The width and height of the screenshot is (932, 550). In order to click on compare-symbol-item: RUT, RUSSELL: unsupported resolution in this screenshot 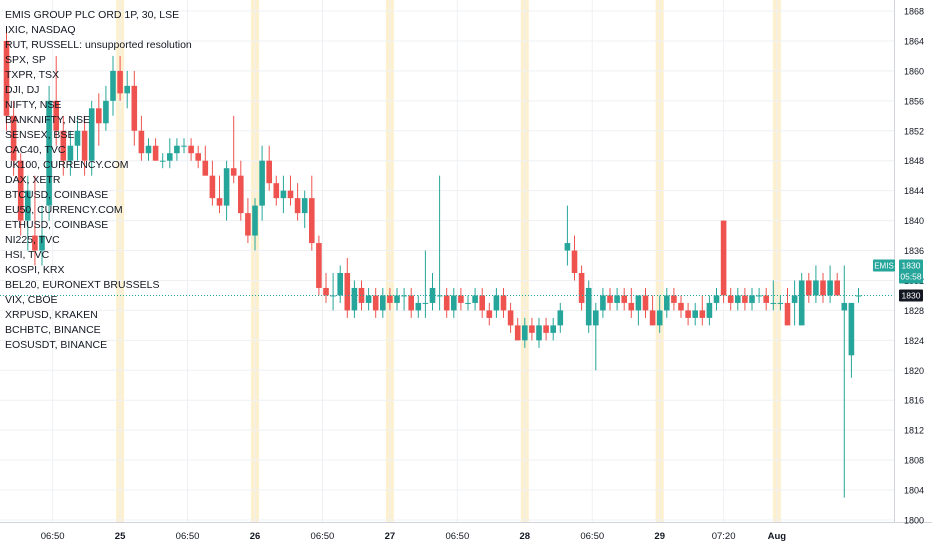, I will do `click(98, 45)`.